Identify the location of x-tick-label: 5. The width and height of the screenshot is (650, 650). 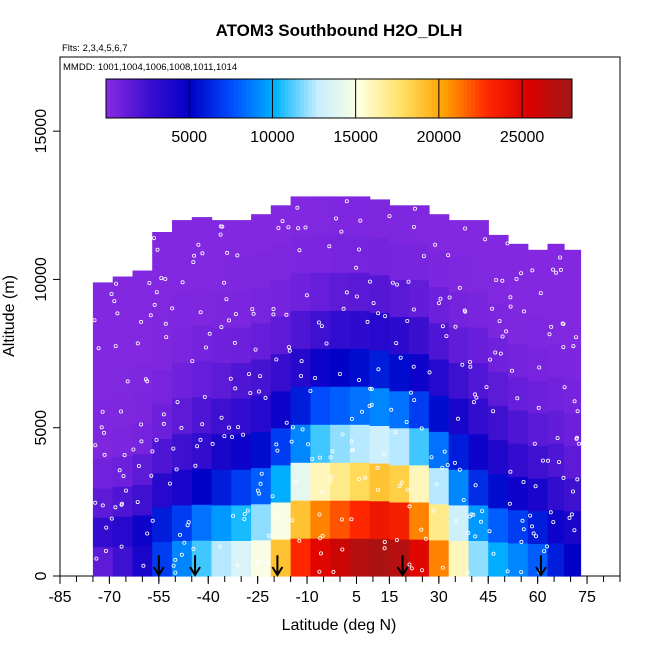
(356, 597).